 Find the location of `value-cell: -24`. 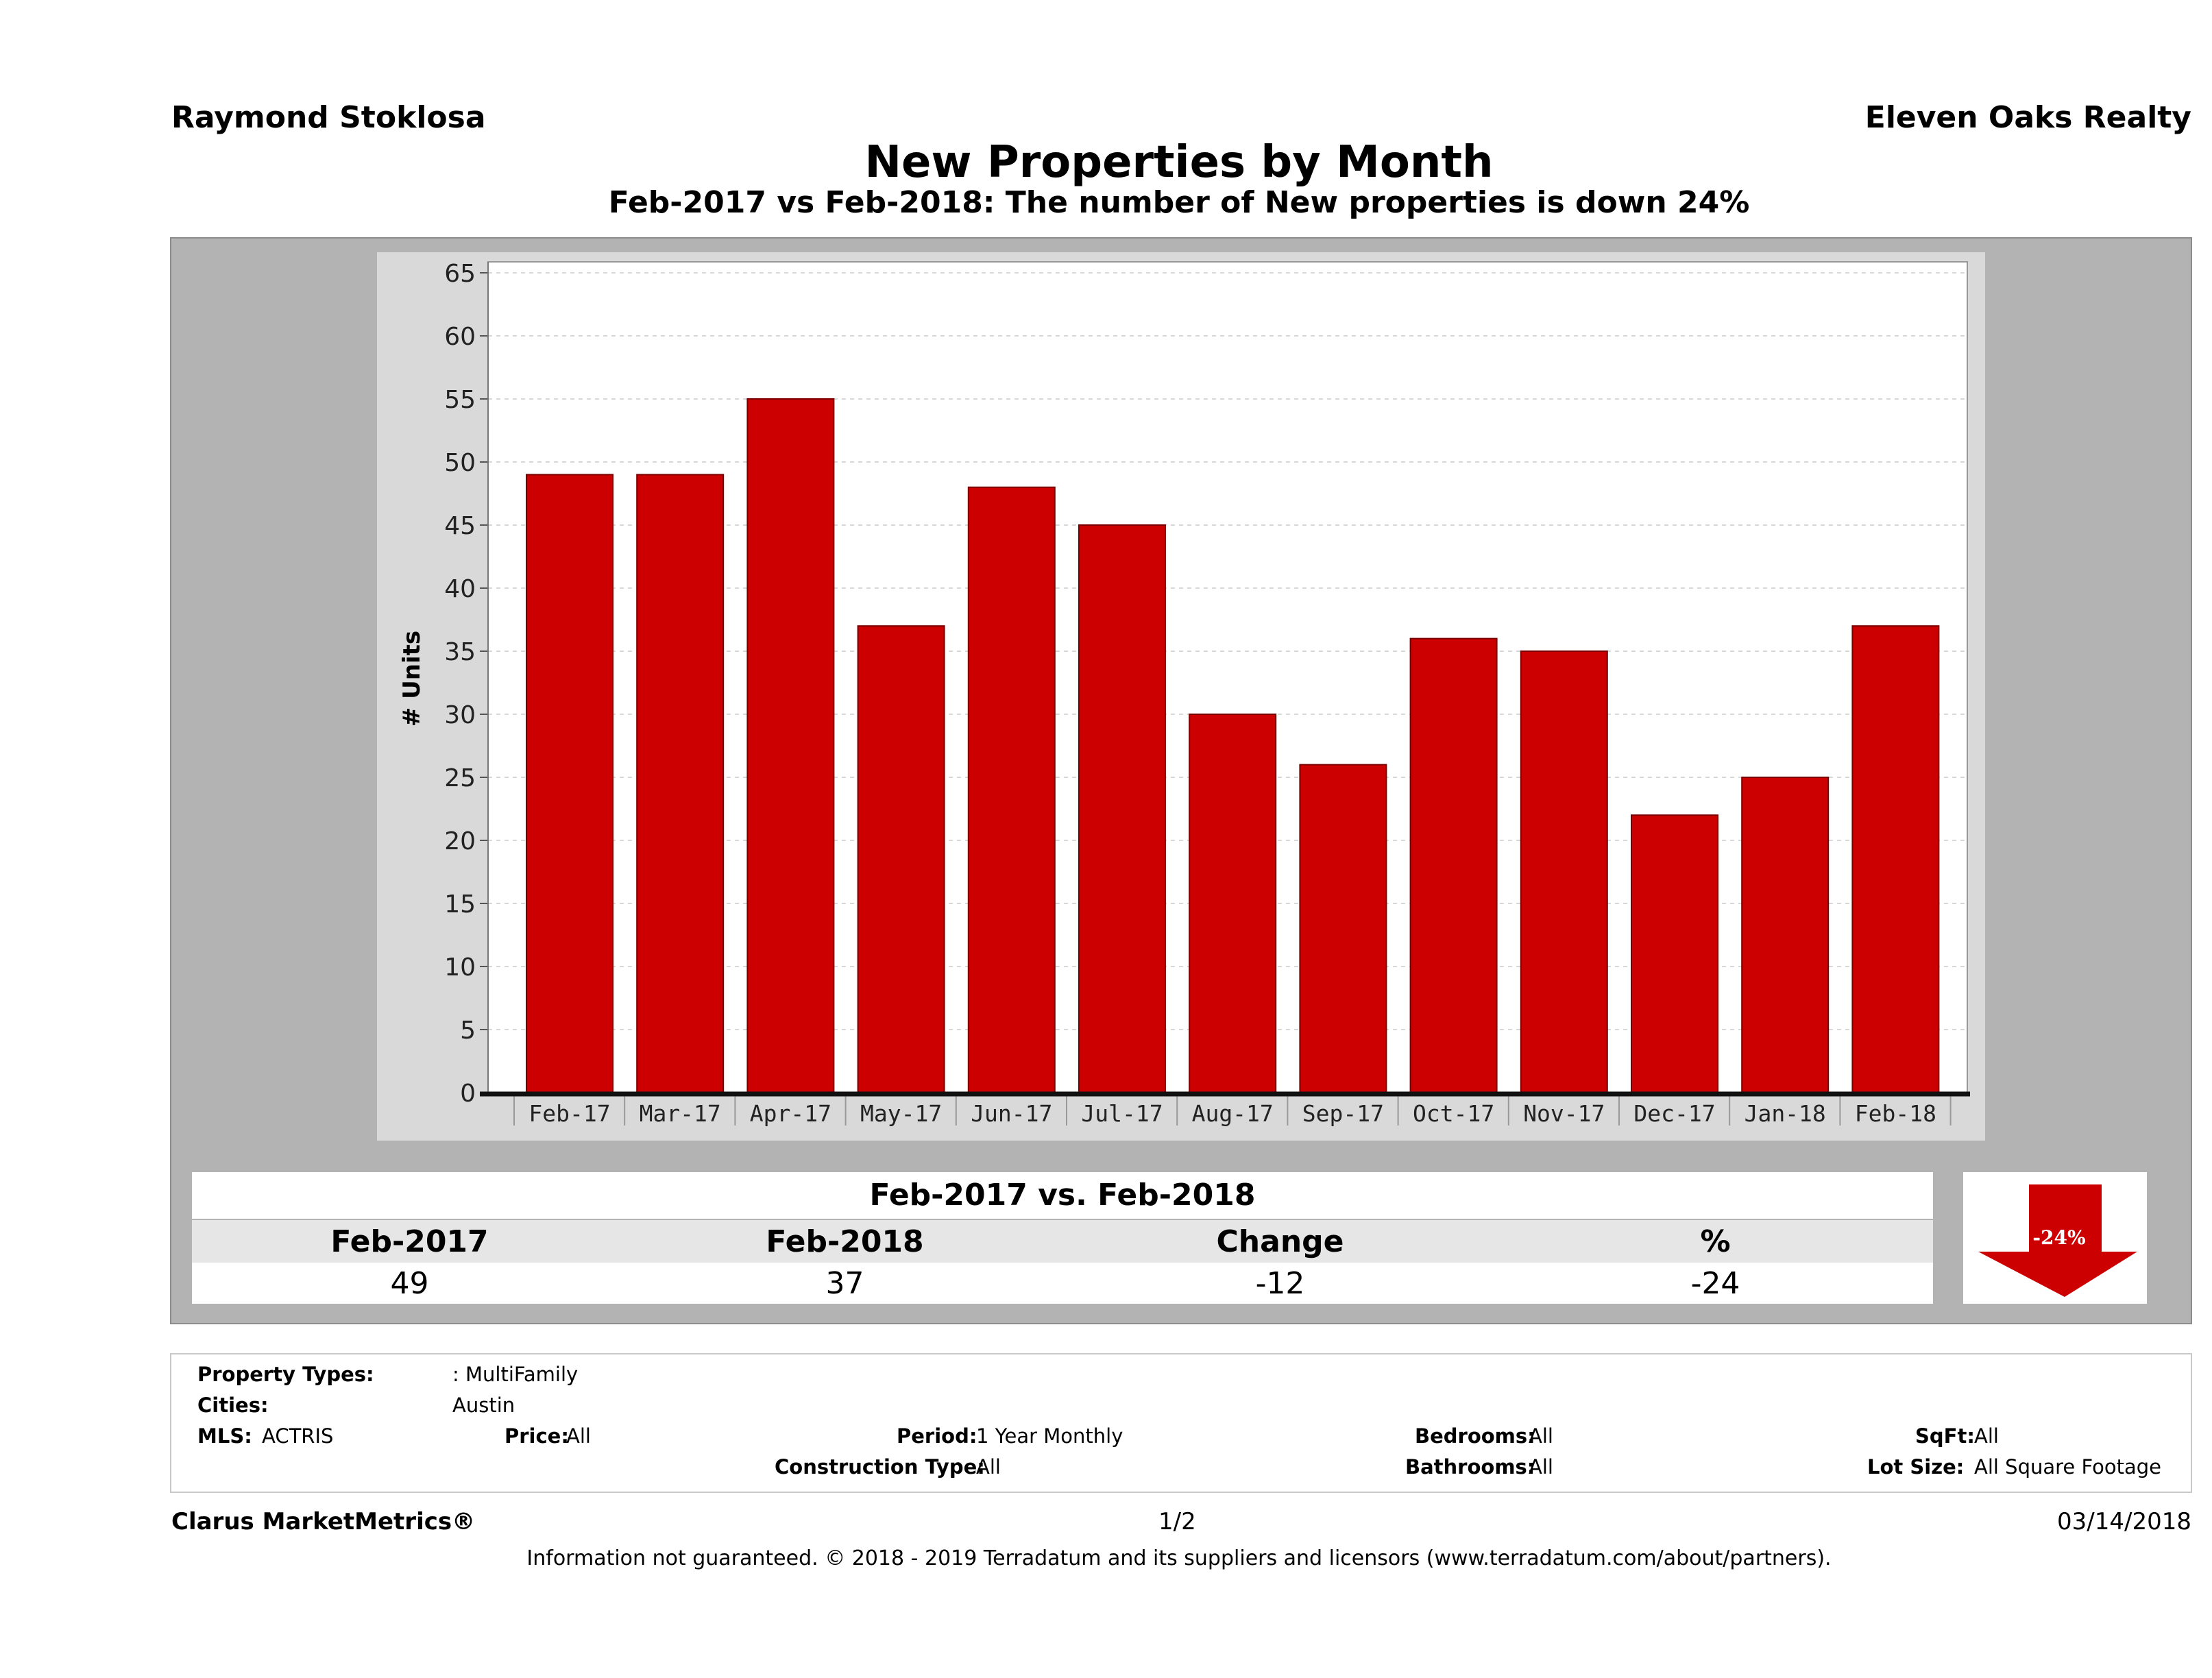

value-cell: -24 is located at coordinates (1715, 1283).